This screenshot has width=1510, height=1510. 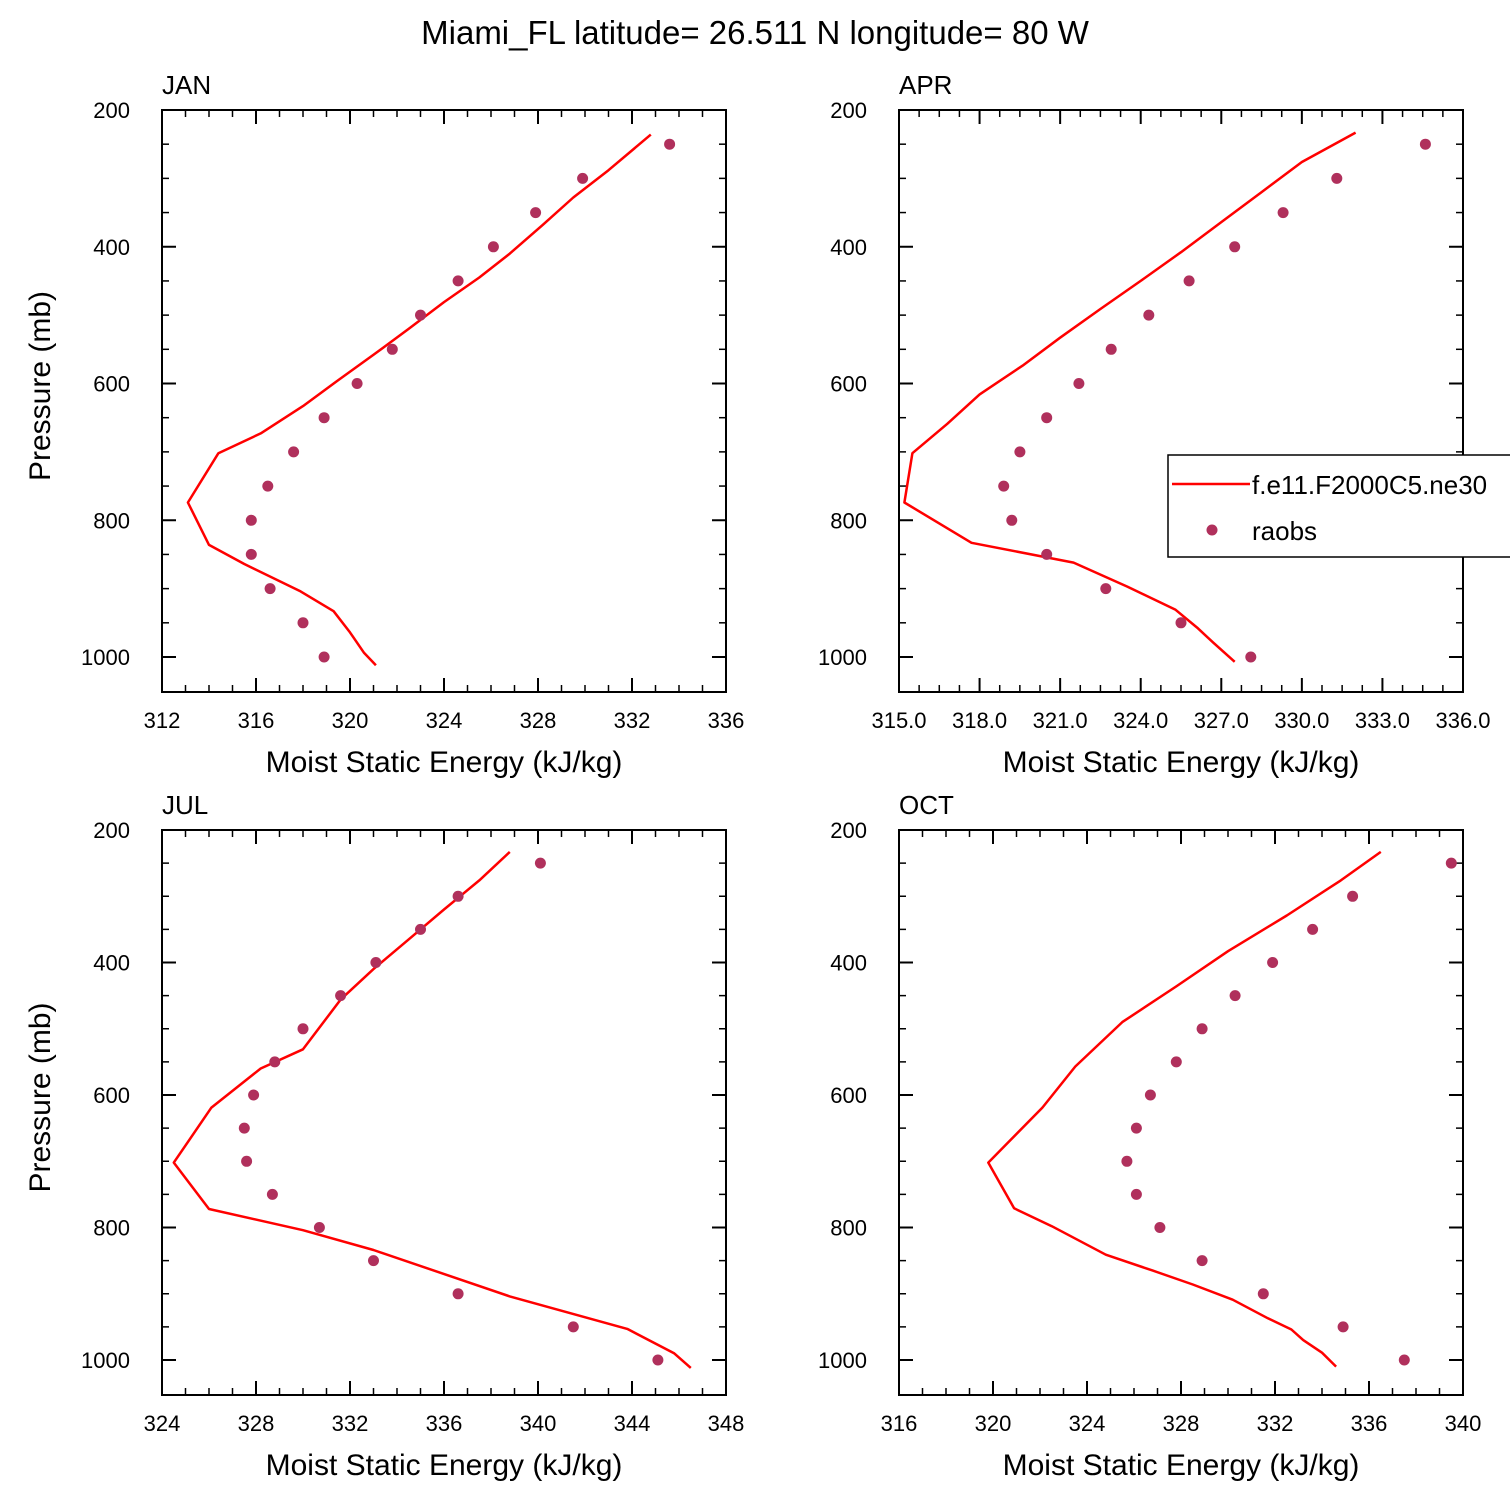 I want to click on panel-title-oct: OCT, so click(x=926, y=805).